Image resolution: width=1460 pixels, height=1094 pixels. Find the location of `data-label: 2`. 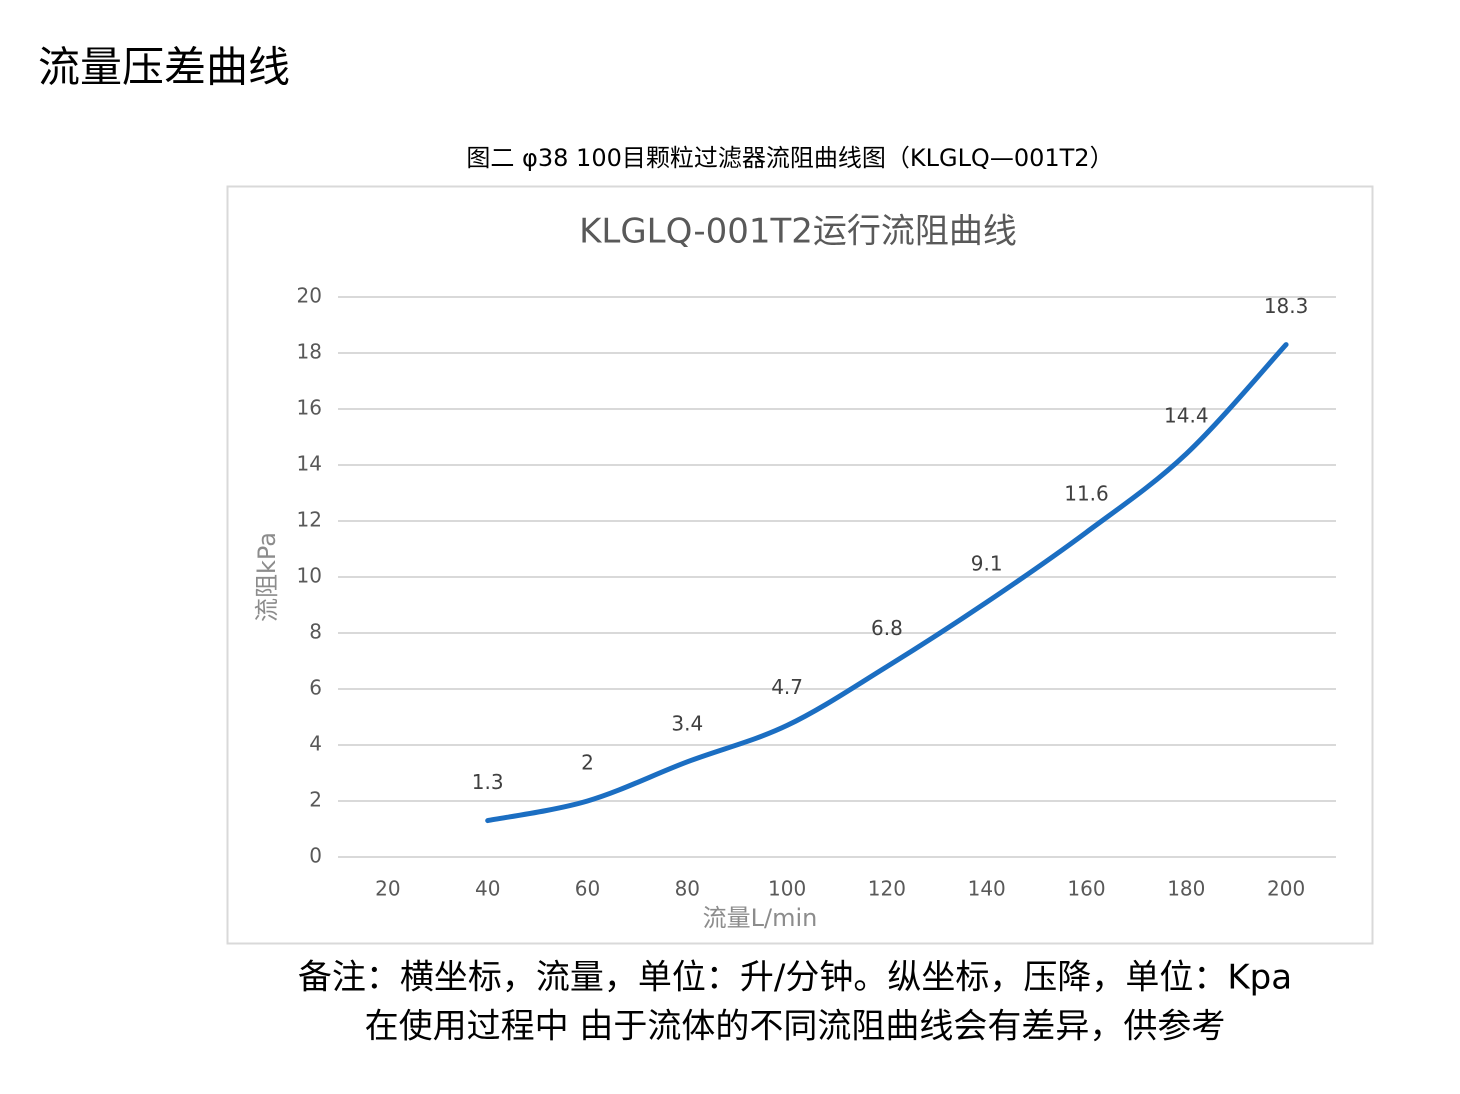

data-label: 2 is located at coordinates (587, 763).